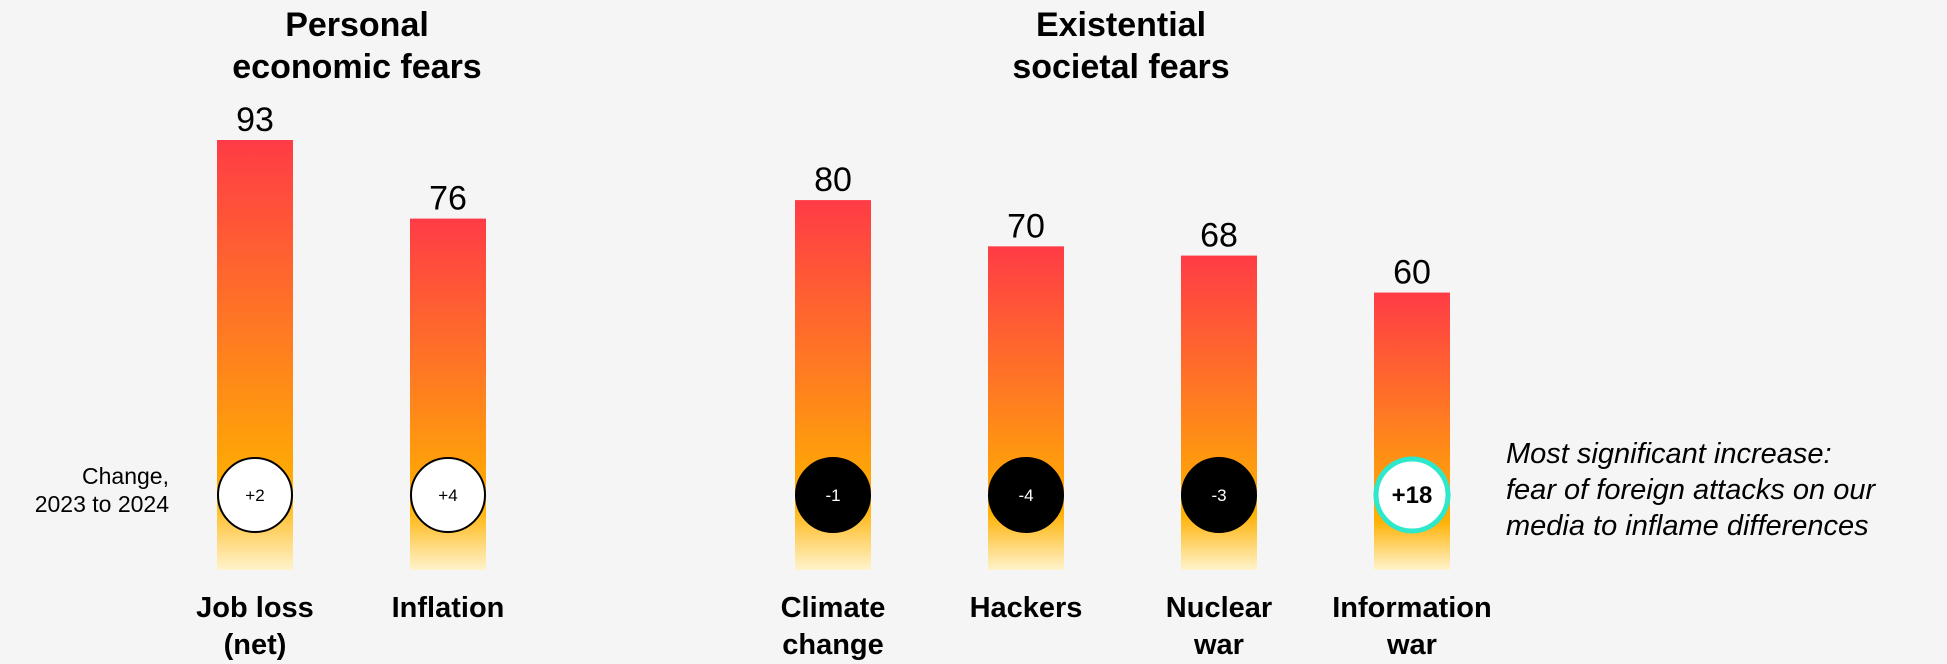  What do you see at coordinates (833, 645) in the screenshot?
I see `category-label-2-line2: change` at bounding box center [833, 645].